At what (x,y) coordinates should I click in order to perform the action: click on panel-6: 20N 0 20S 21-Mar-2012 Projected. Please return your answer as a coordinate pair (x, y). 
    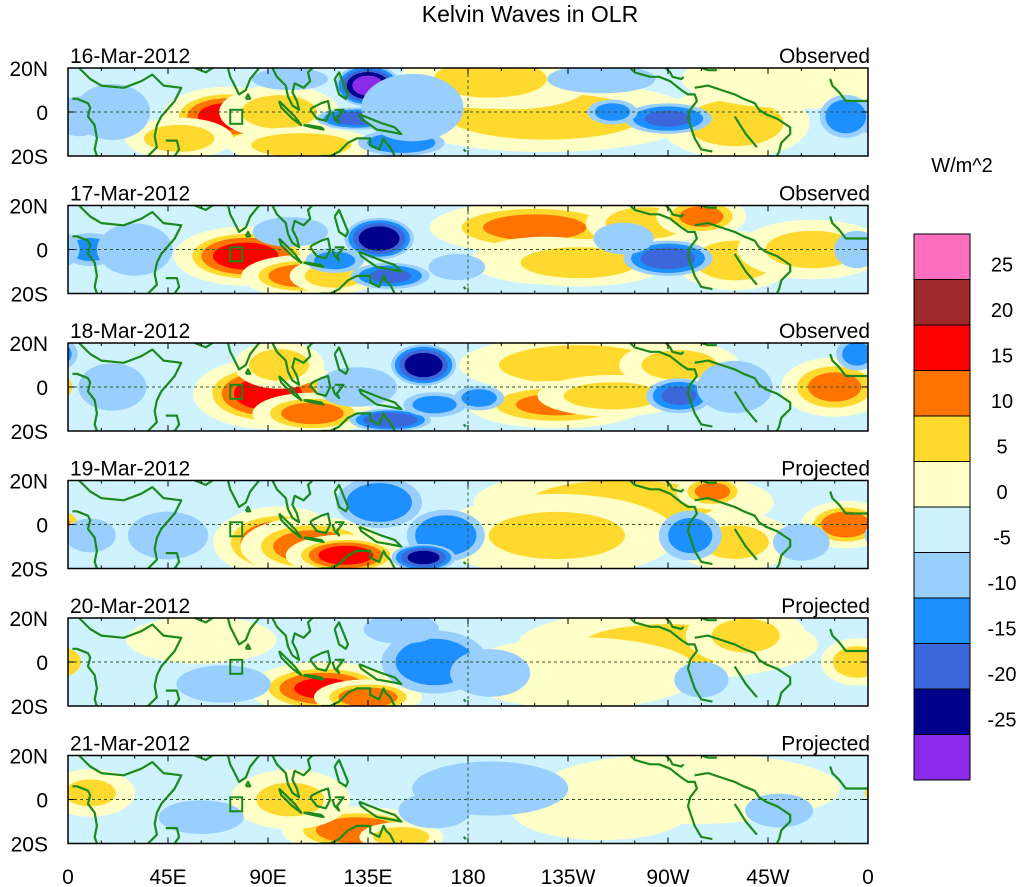
    Looking at the image, I should click on (439, 795).